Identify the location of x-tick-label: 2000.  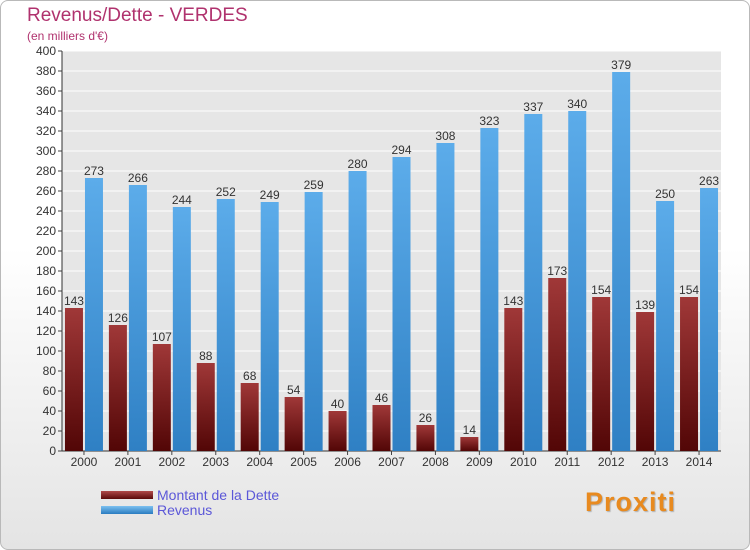
(84, 462).